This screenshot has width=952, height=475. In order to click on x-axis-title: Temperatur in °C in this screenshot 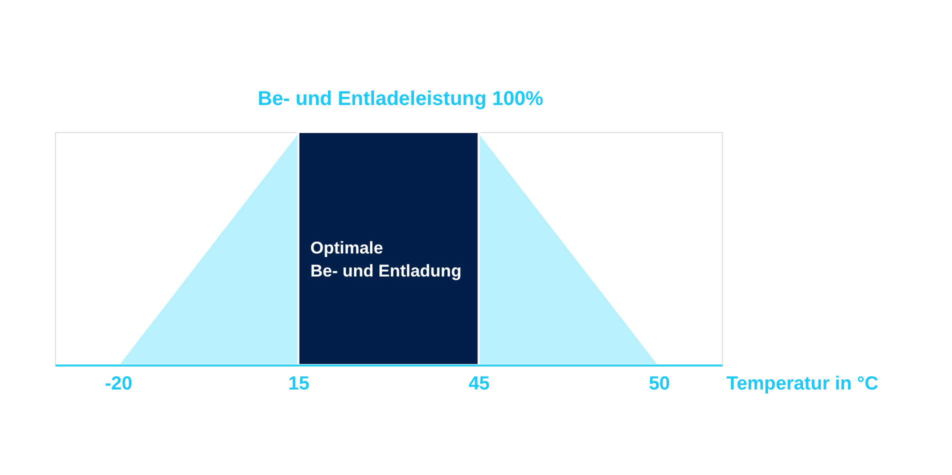, I will do `click(802, 384)`.